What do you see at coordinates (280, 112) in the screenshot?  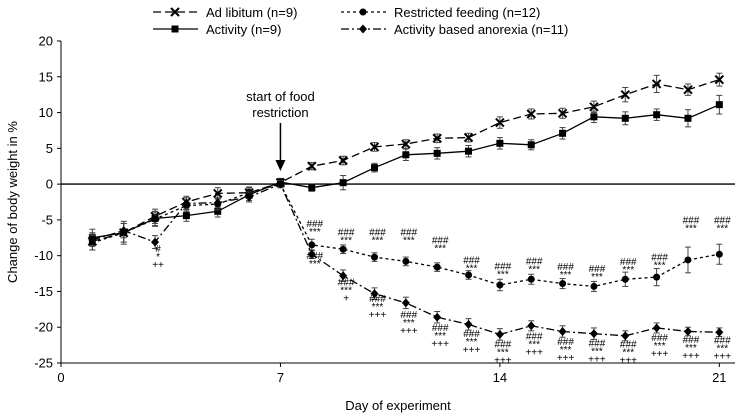 I see `annotation-line-2: restriction` at bounding box center [280, 112].